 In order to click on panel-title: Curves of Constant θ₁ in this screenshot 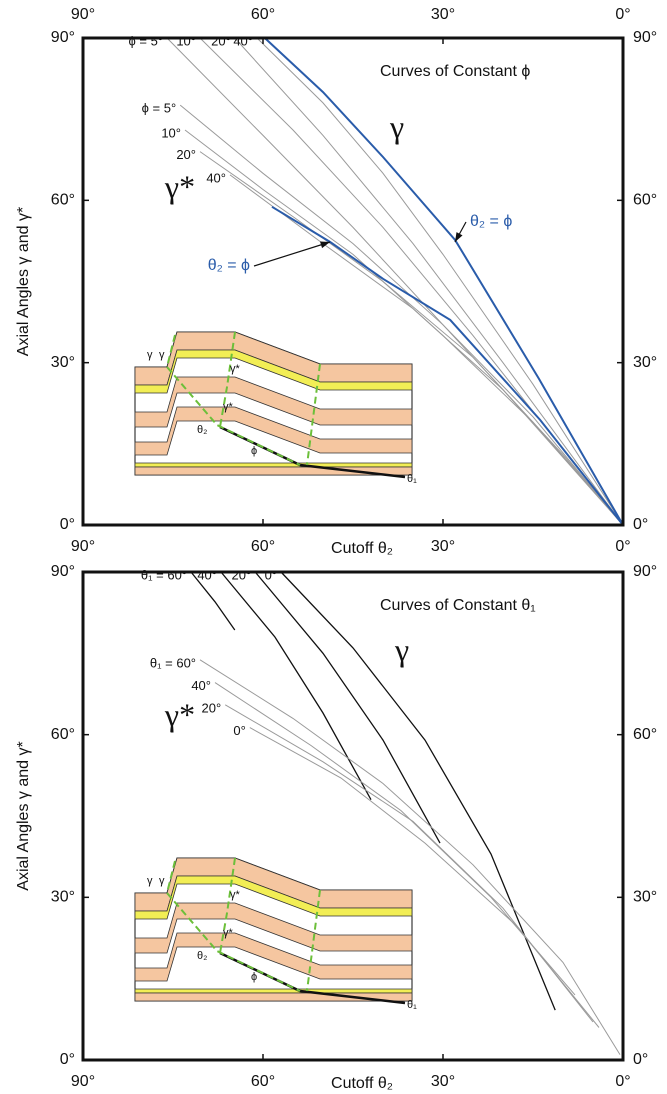, I will do `click(458, 605)`.